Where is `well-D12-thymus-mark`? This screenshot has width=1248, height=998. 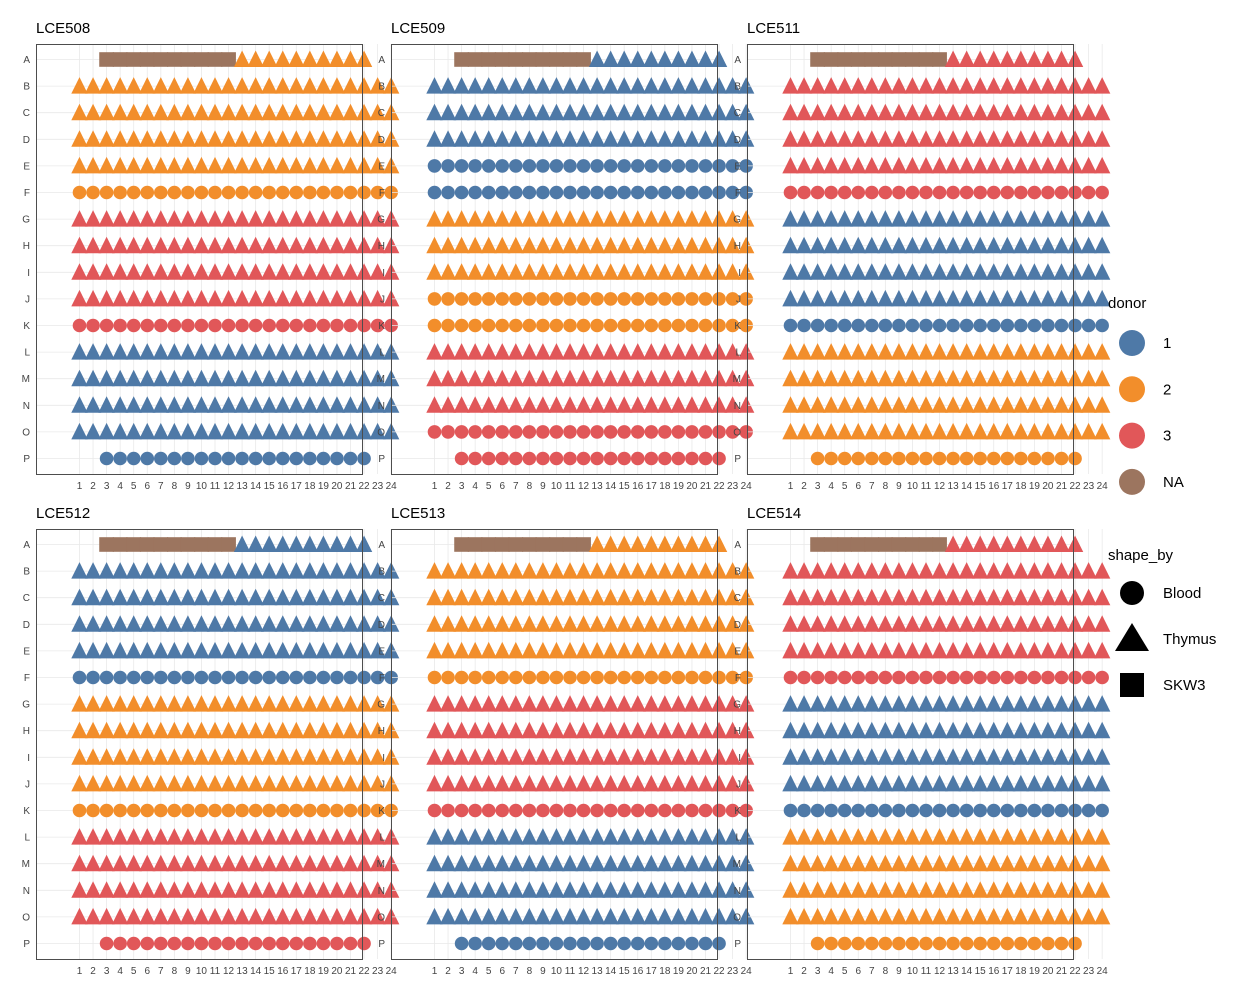 well-D12-thymus-mark is located at coordinates (939, 623).